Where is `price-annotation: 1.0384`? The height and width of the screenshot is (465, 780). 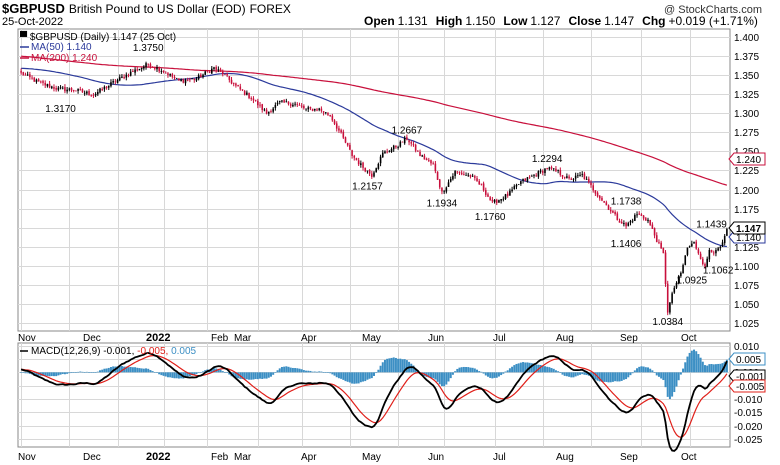 price-annotation: 1.0384 is located at coordinates (667, 322).